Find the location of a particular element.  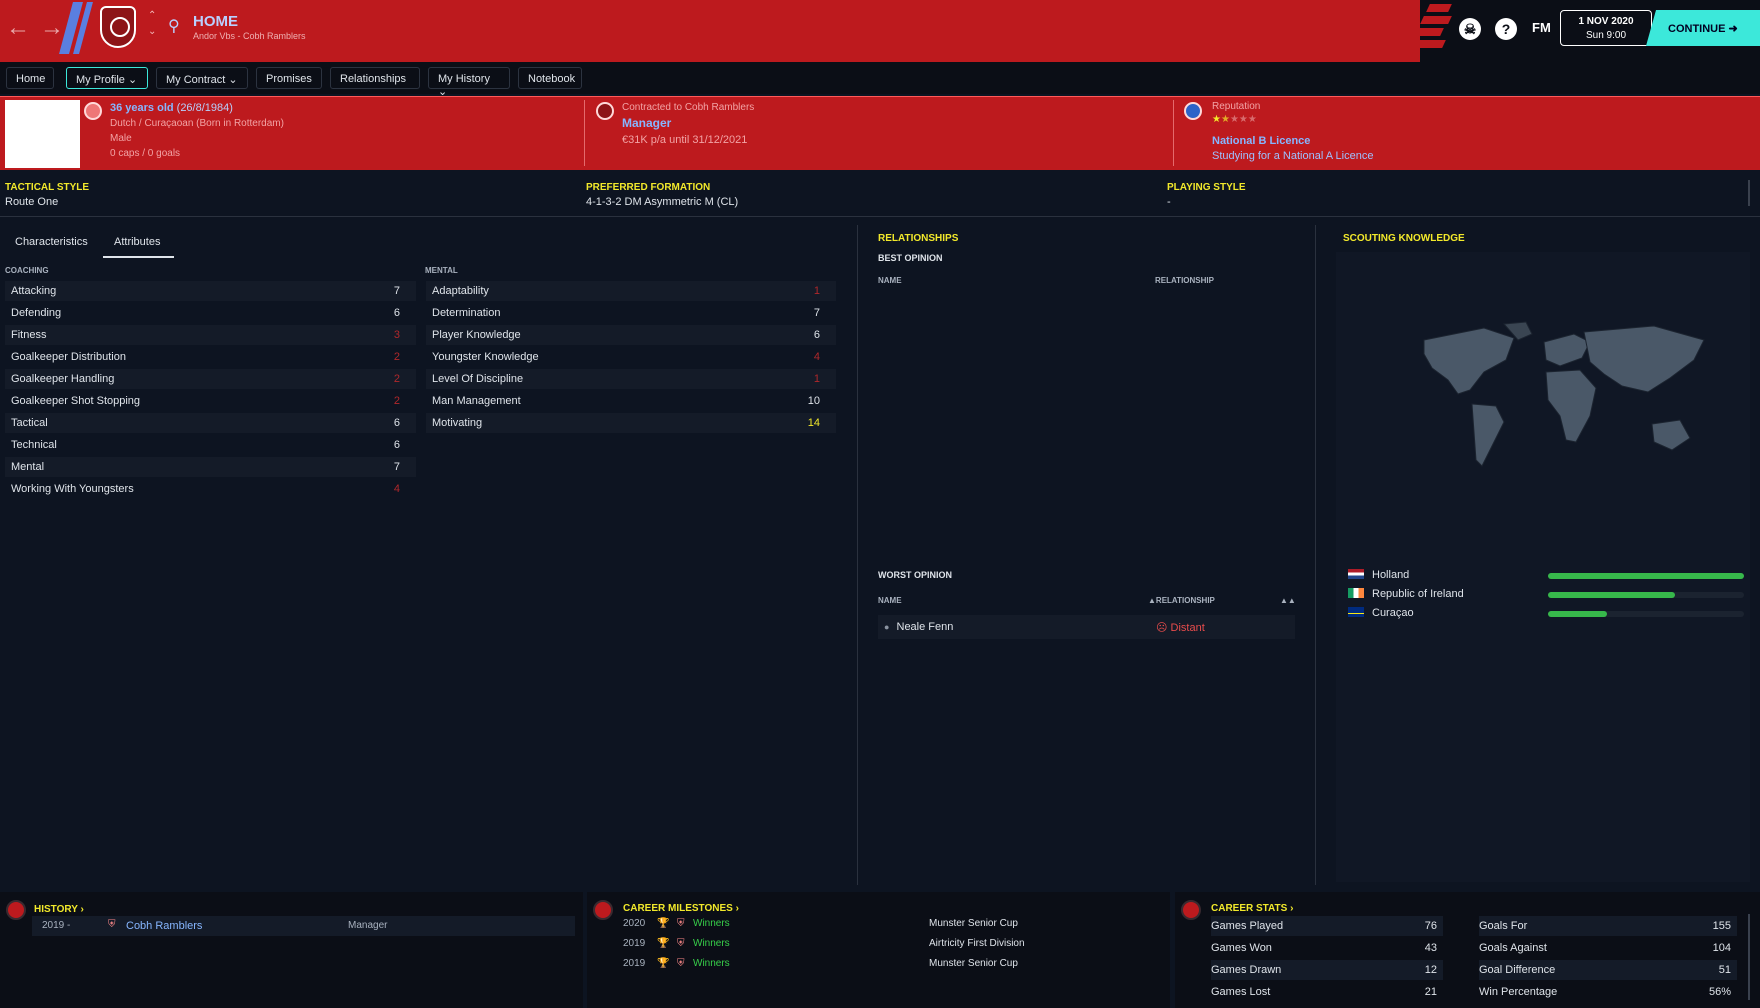

tactical-style-value: Route One is located at coordinates (32, 202).